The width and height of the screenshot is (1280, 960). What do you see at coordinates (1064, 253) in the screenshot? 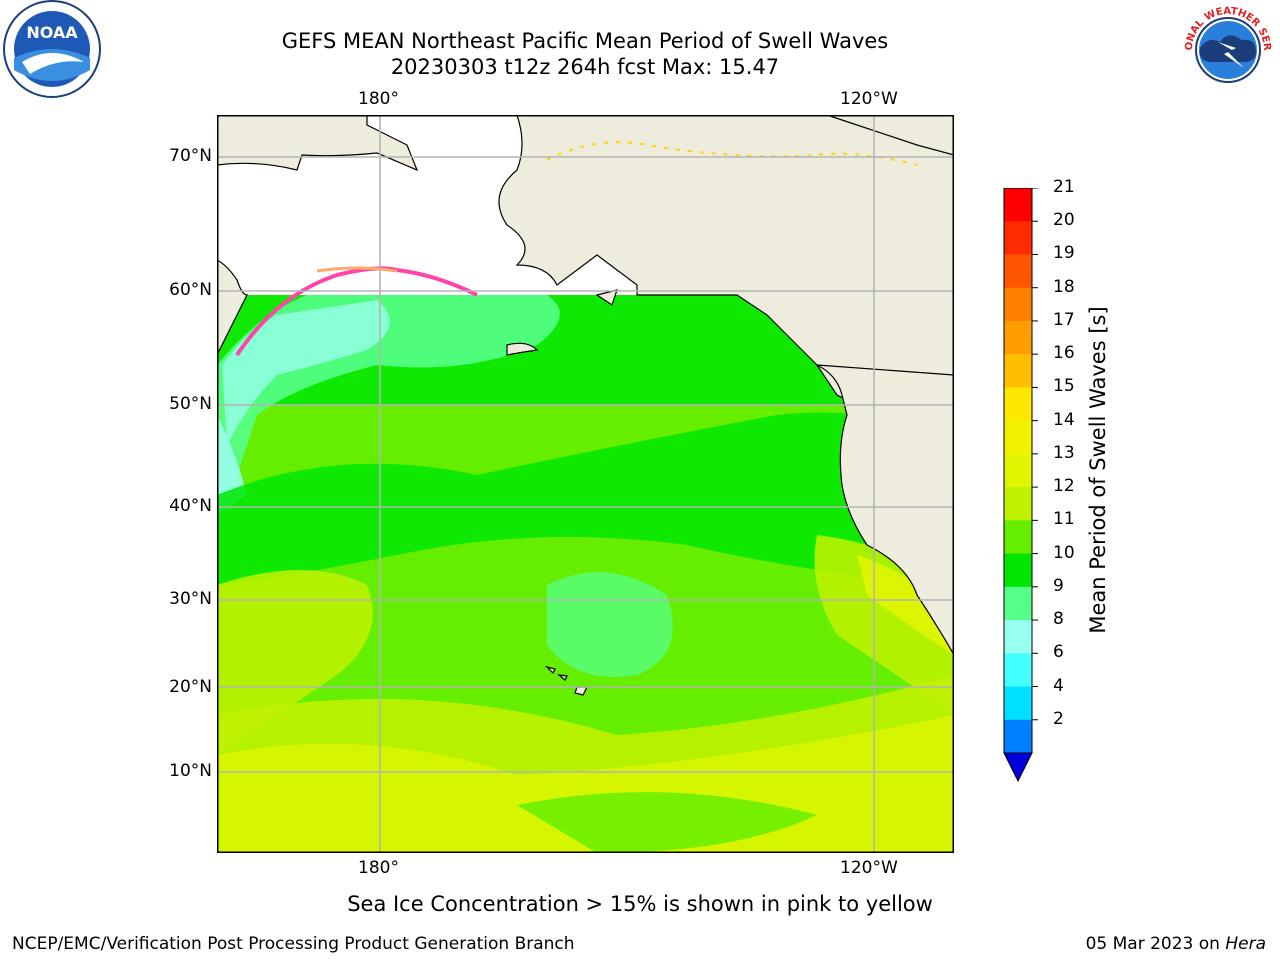
I see `colorbar-tick-label: 19` at bounding box center [1064, 253].